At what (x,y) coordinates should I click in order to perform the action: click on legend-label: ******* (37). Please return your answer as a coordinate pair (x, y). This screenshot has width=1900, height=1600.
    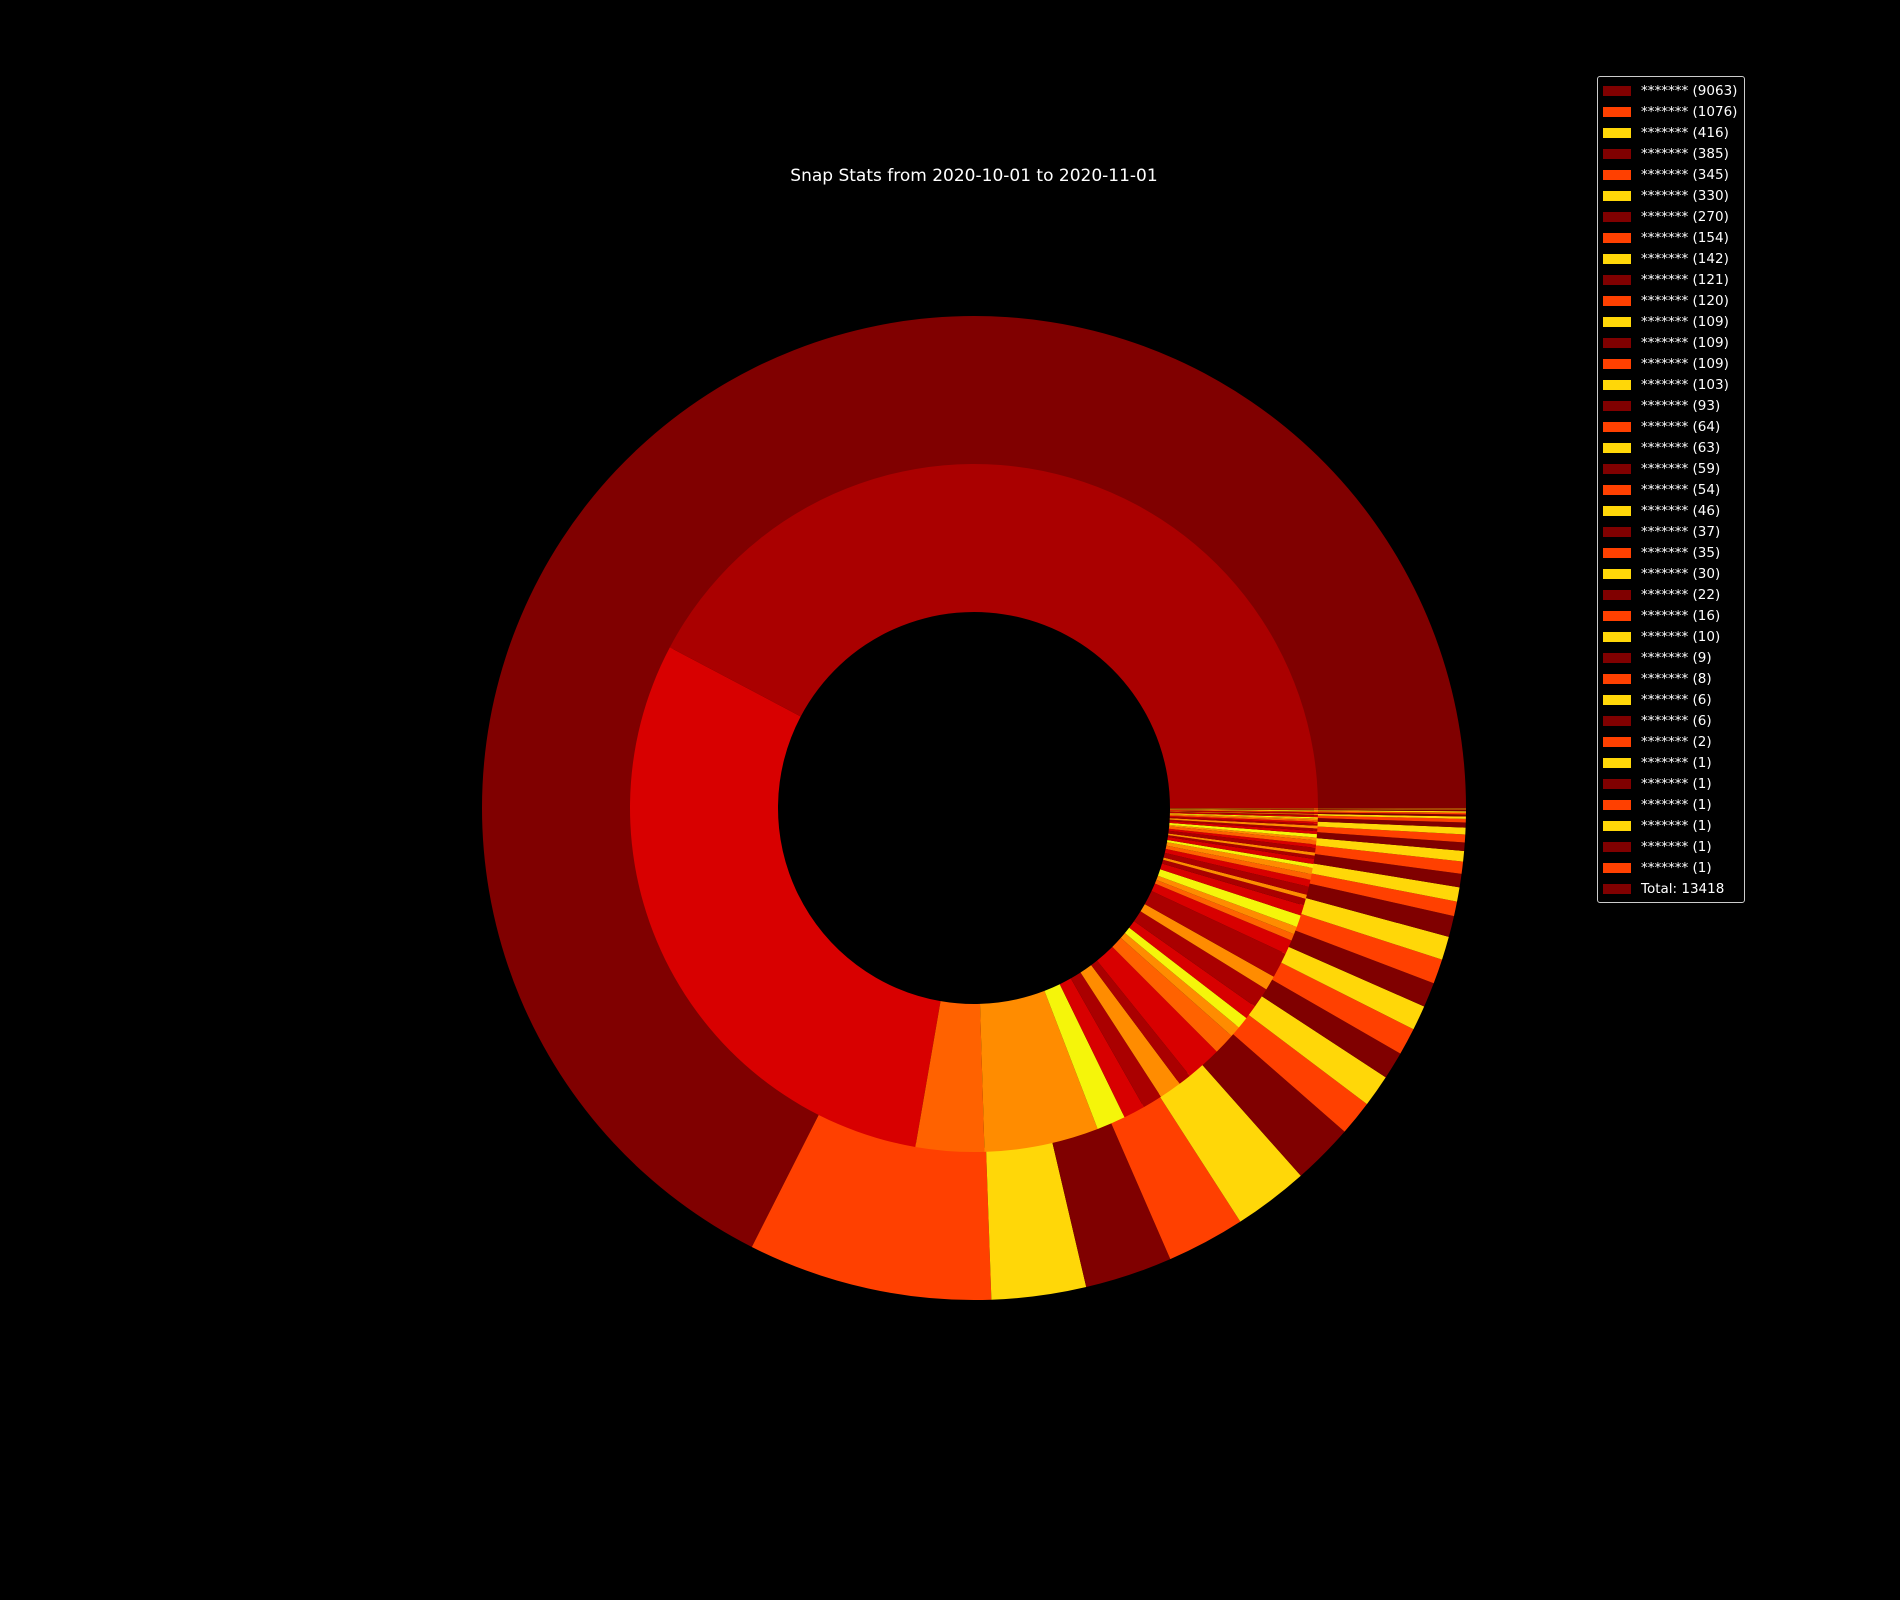
    Looking at the image, I should click on (1681, 531).